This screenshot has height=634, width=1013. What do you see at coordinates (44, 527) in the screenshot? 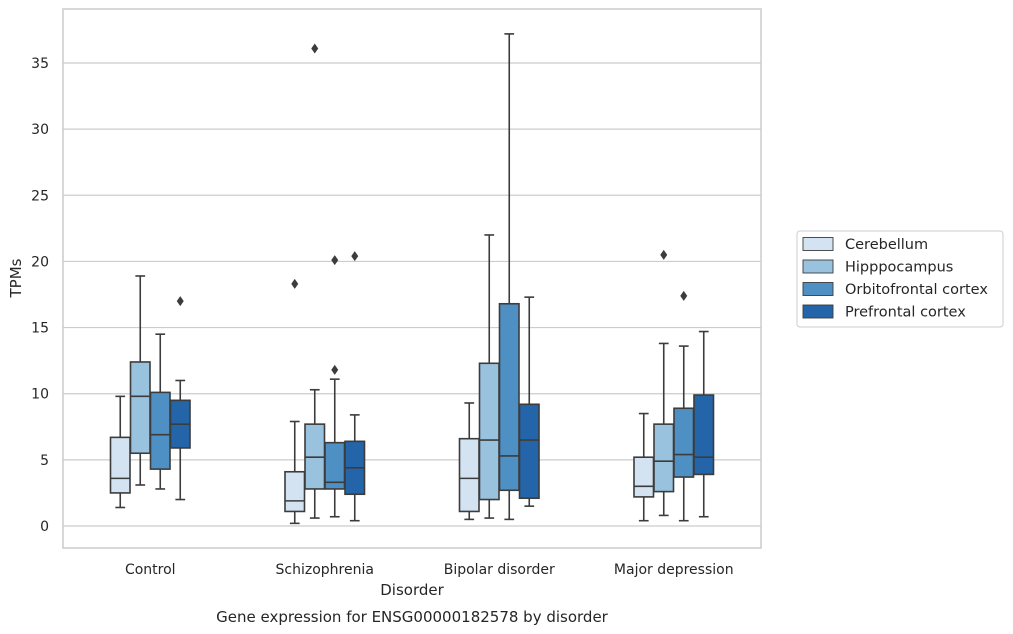
I see `y-tick-label: 0` at bounding box center [44, 527].